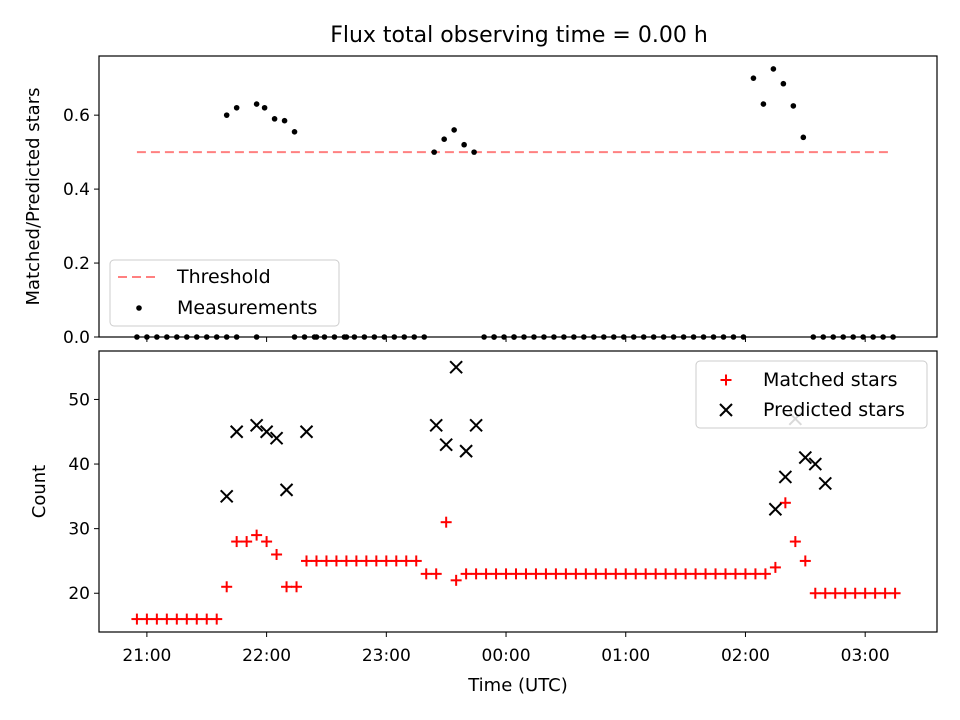 The image size is (960, 720). I want to click on y-axis-label: Matched/Predicted stars, so click(33, 197).